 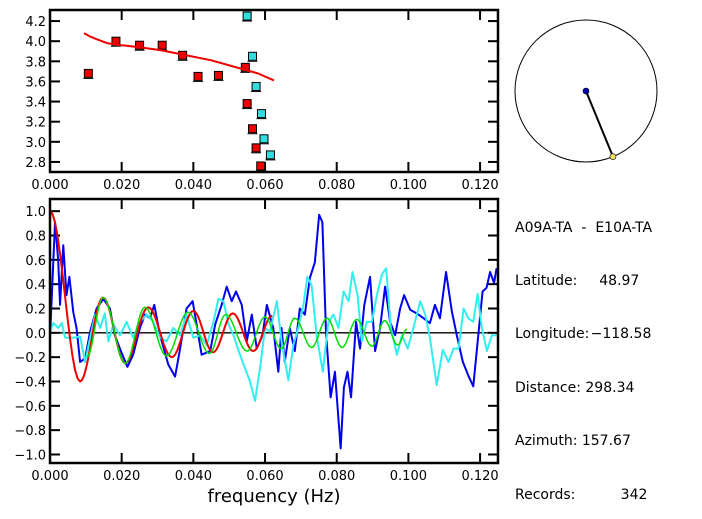 I want to click on y-tick-label: −1.0, so click(x=30, y=455).